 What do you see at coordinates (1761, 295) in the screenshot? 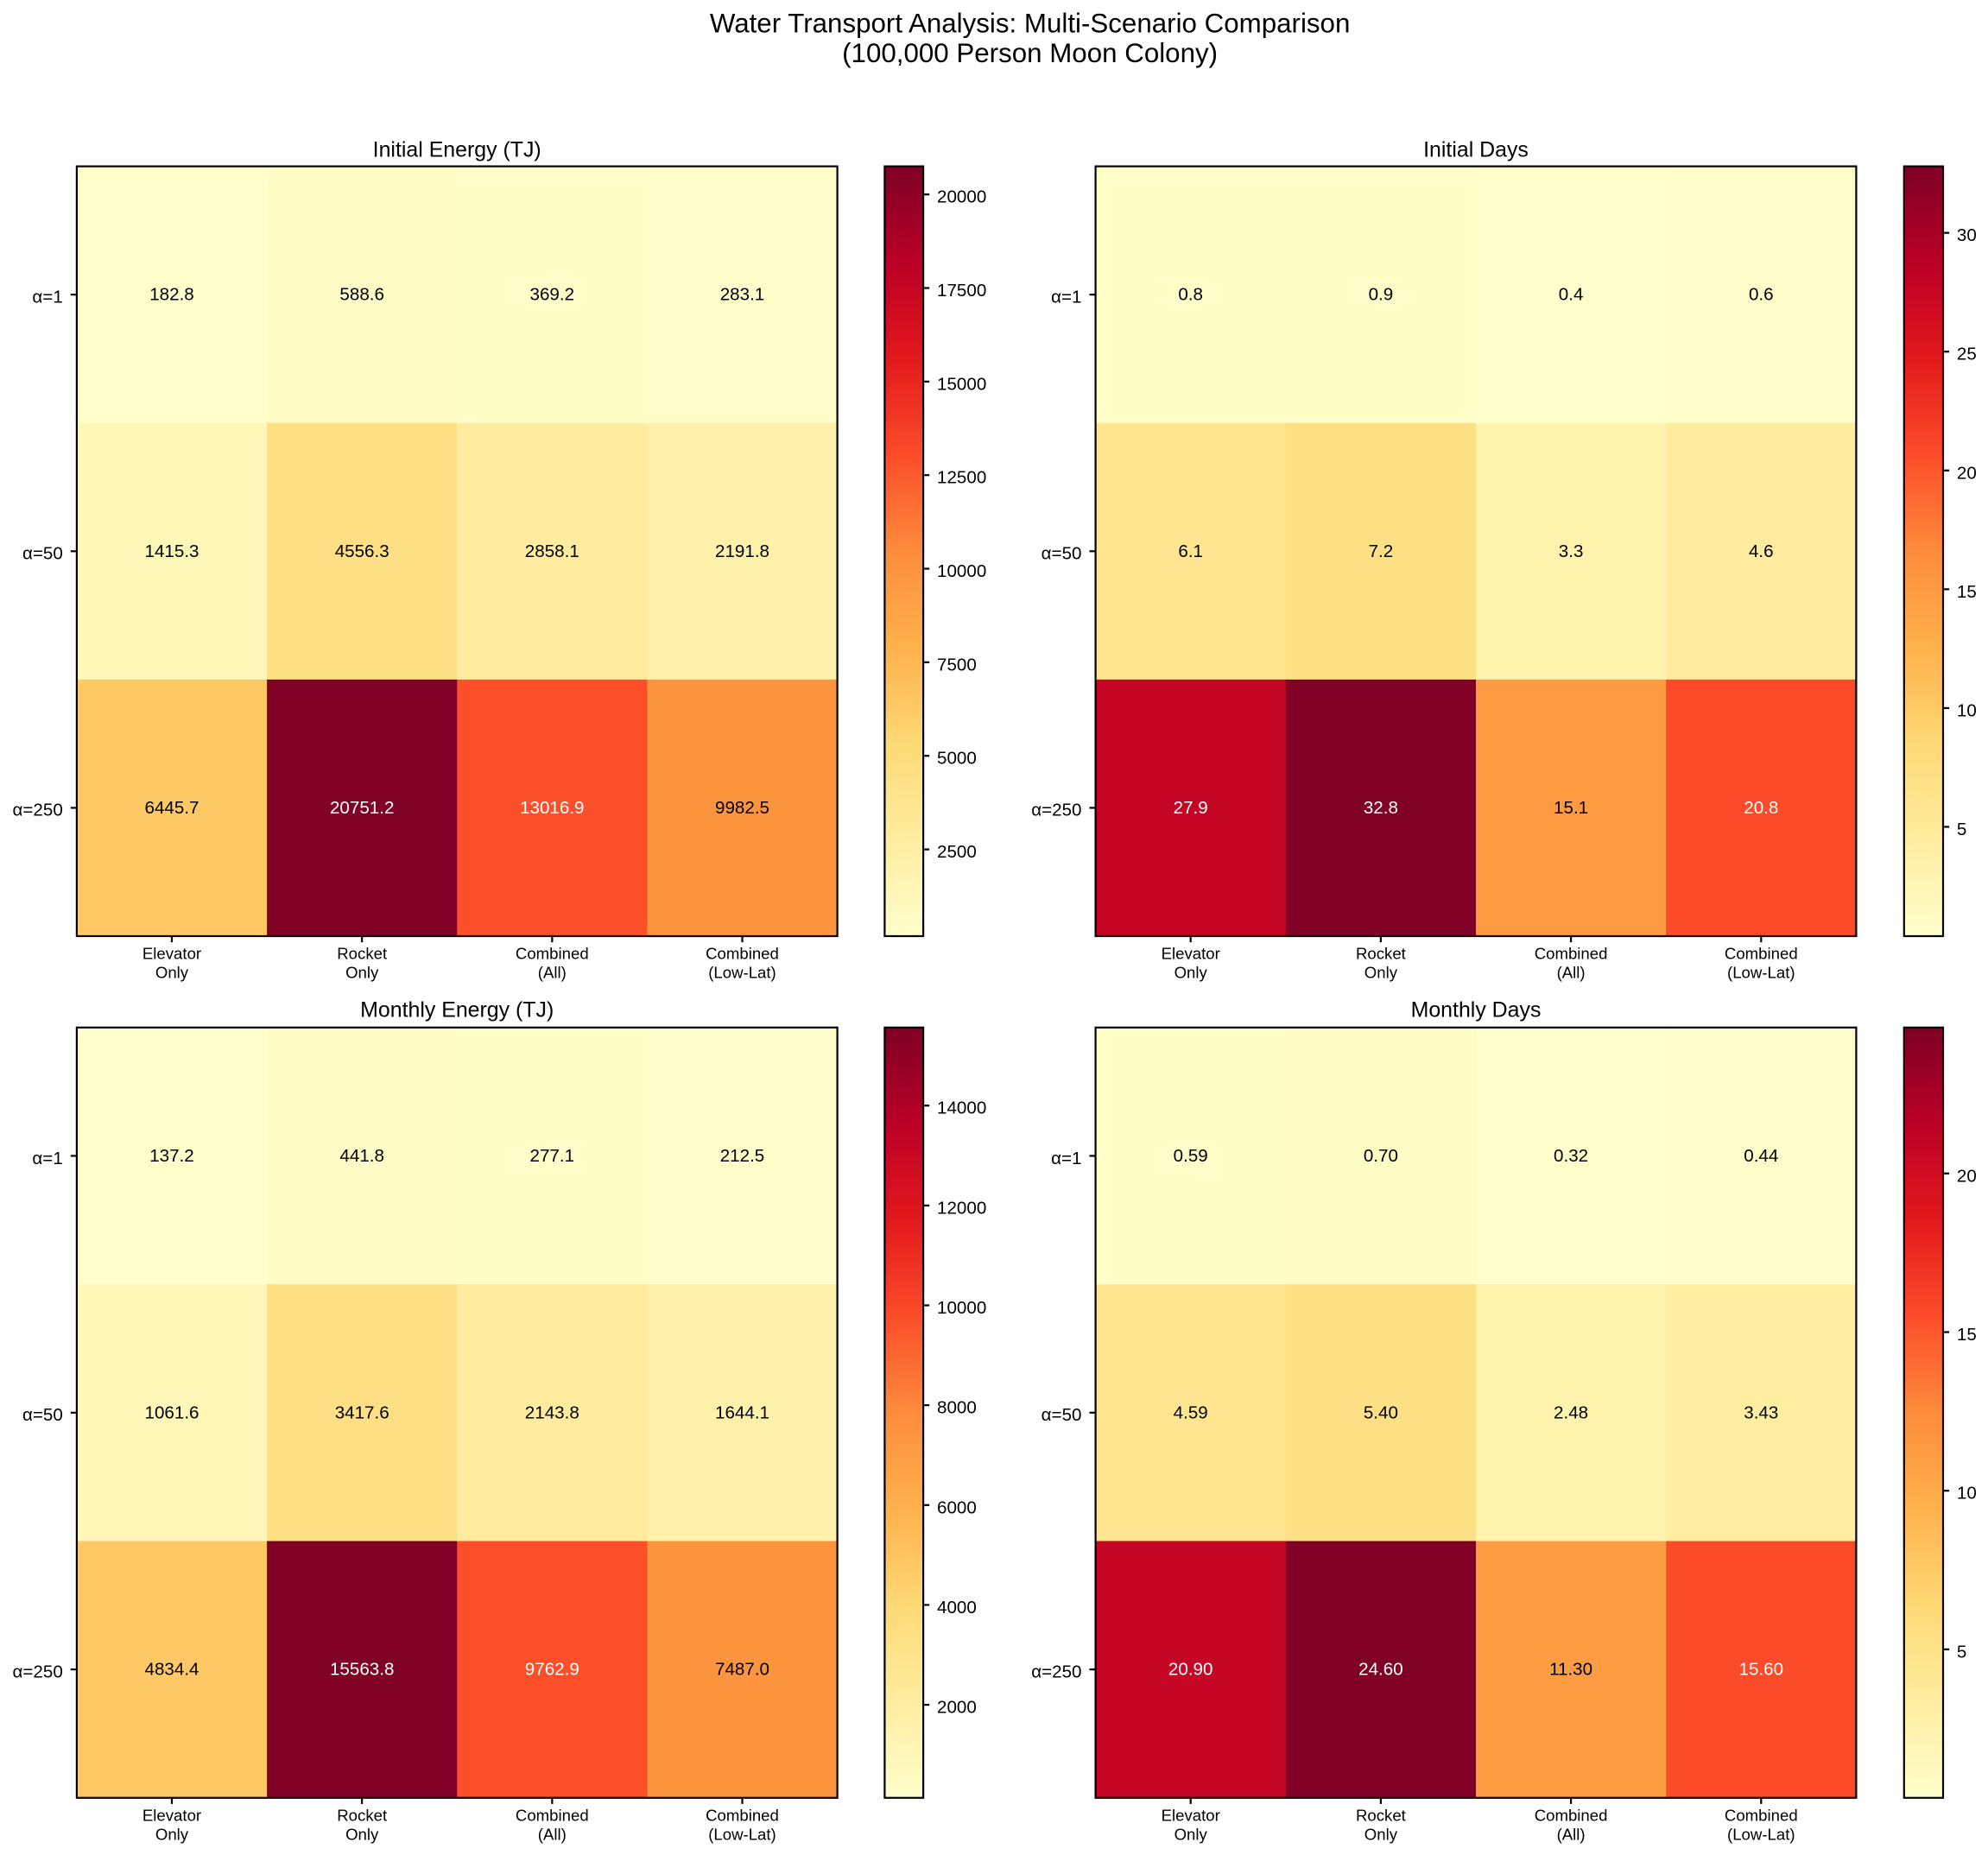
I see `svg-text: 0.6` at bounding box center [1761, 295].